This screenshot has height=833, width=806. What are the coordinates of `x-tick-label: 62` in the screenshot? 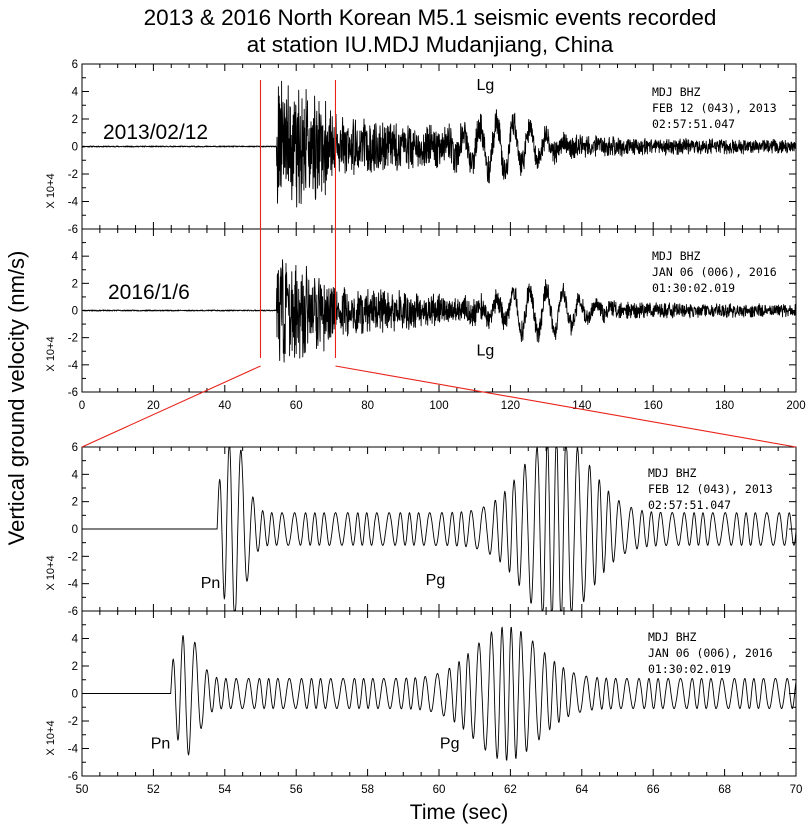 It's located at (510, 790).